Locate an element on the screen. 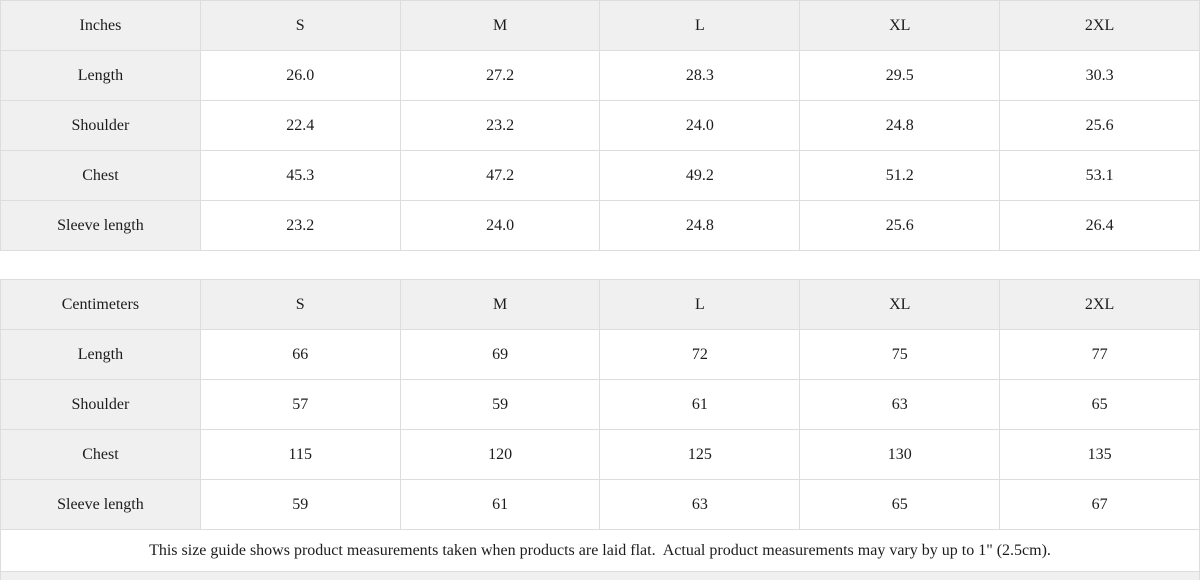 Image resolution: width=1200 pixels, height=580 pixels. value-cell: 125 is located at coordinates (700, 454).